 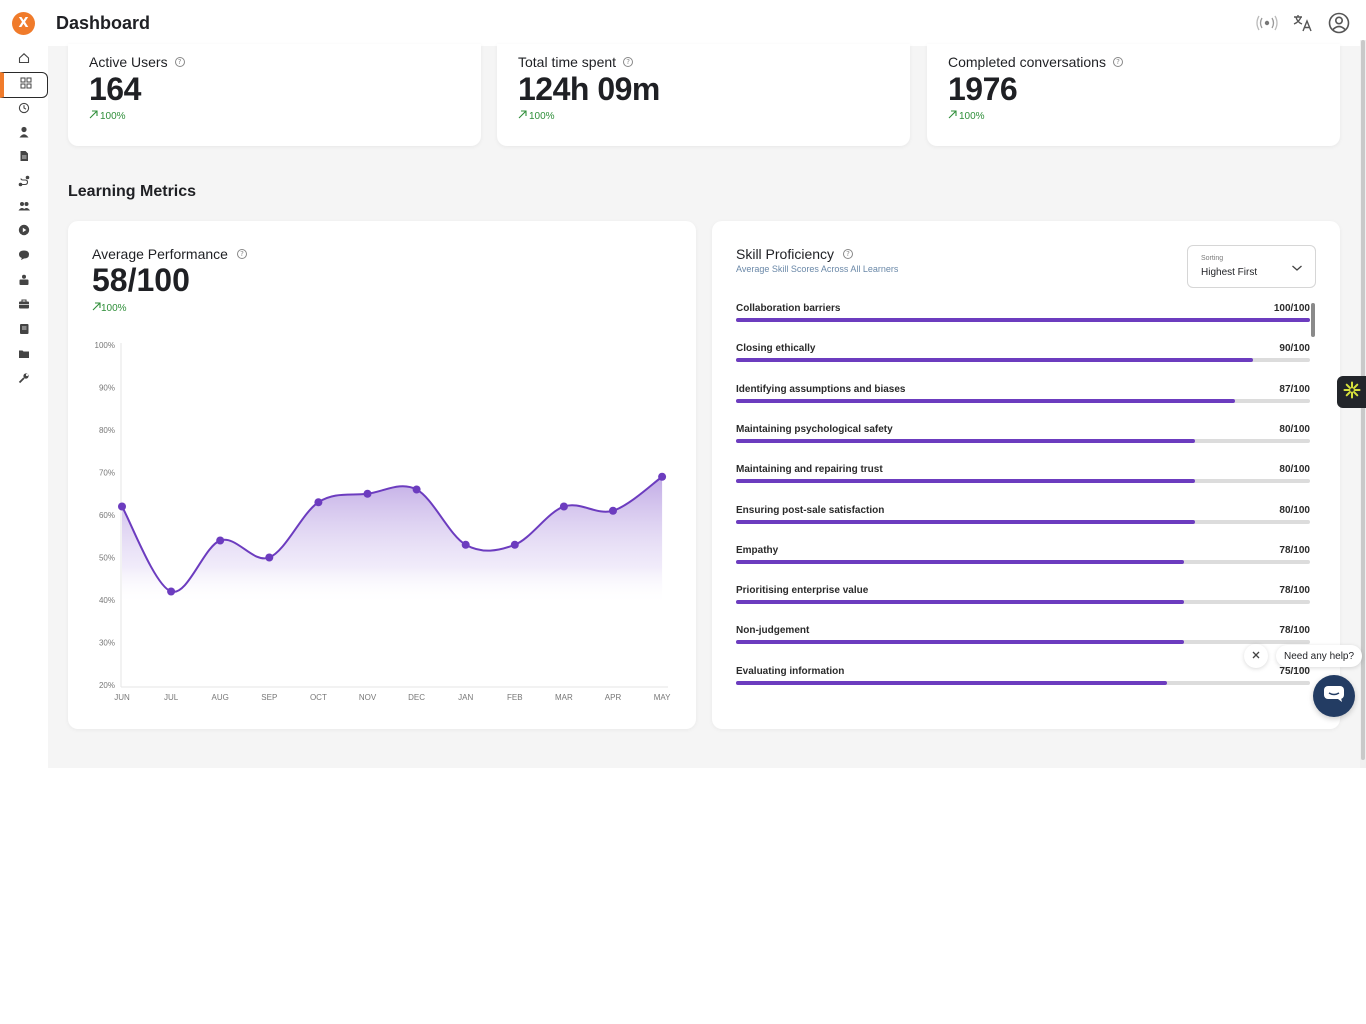 What do you see at coordinates (141, 280) in the screenshot?
I see `performance-value: 58/100` at bounding box center [141, 280].